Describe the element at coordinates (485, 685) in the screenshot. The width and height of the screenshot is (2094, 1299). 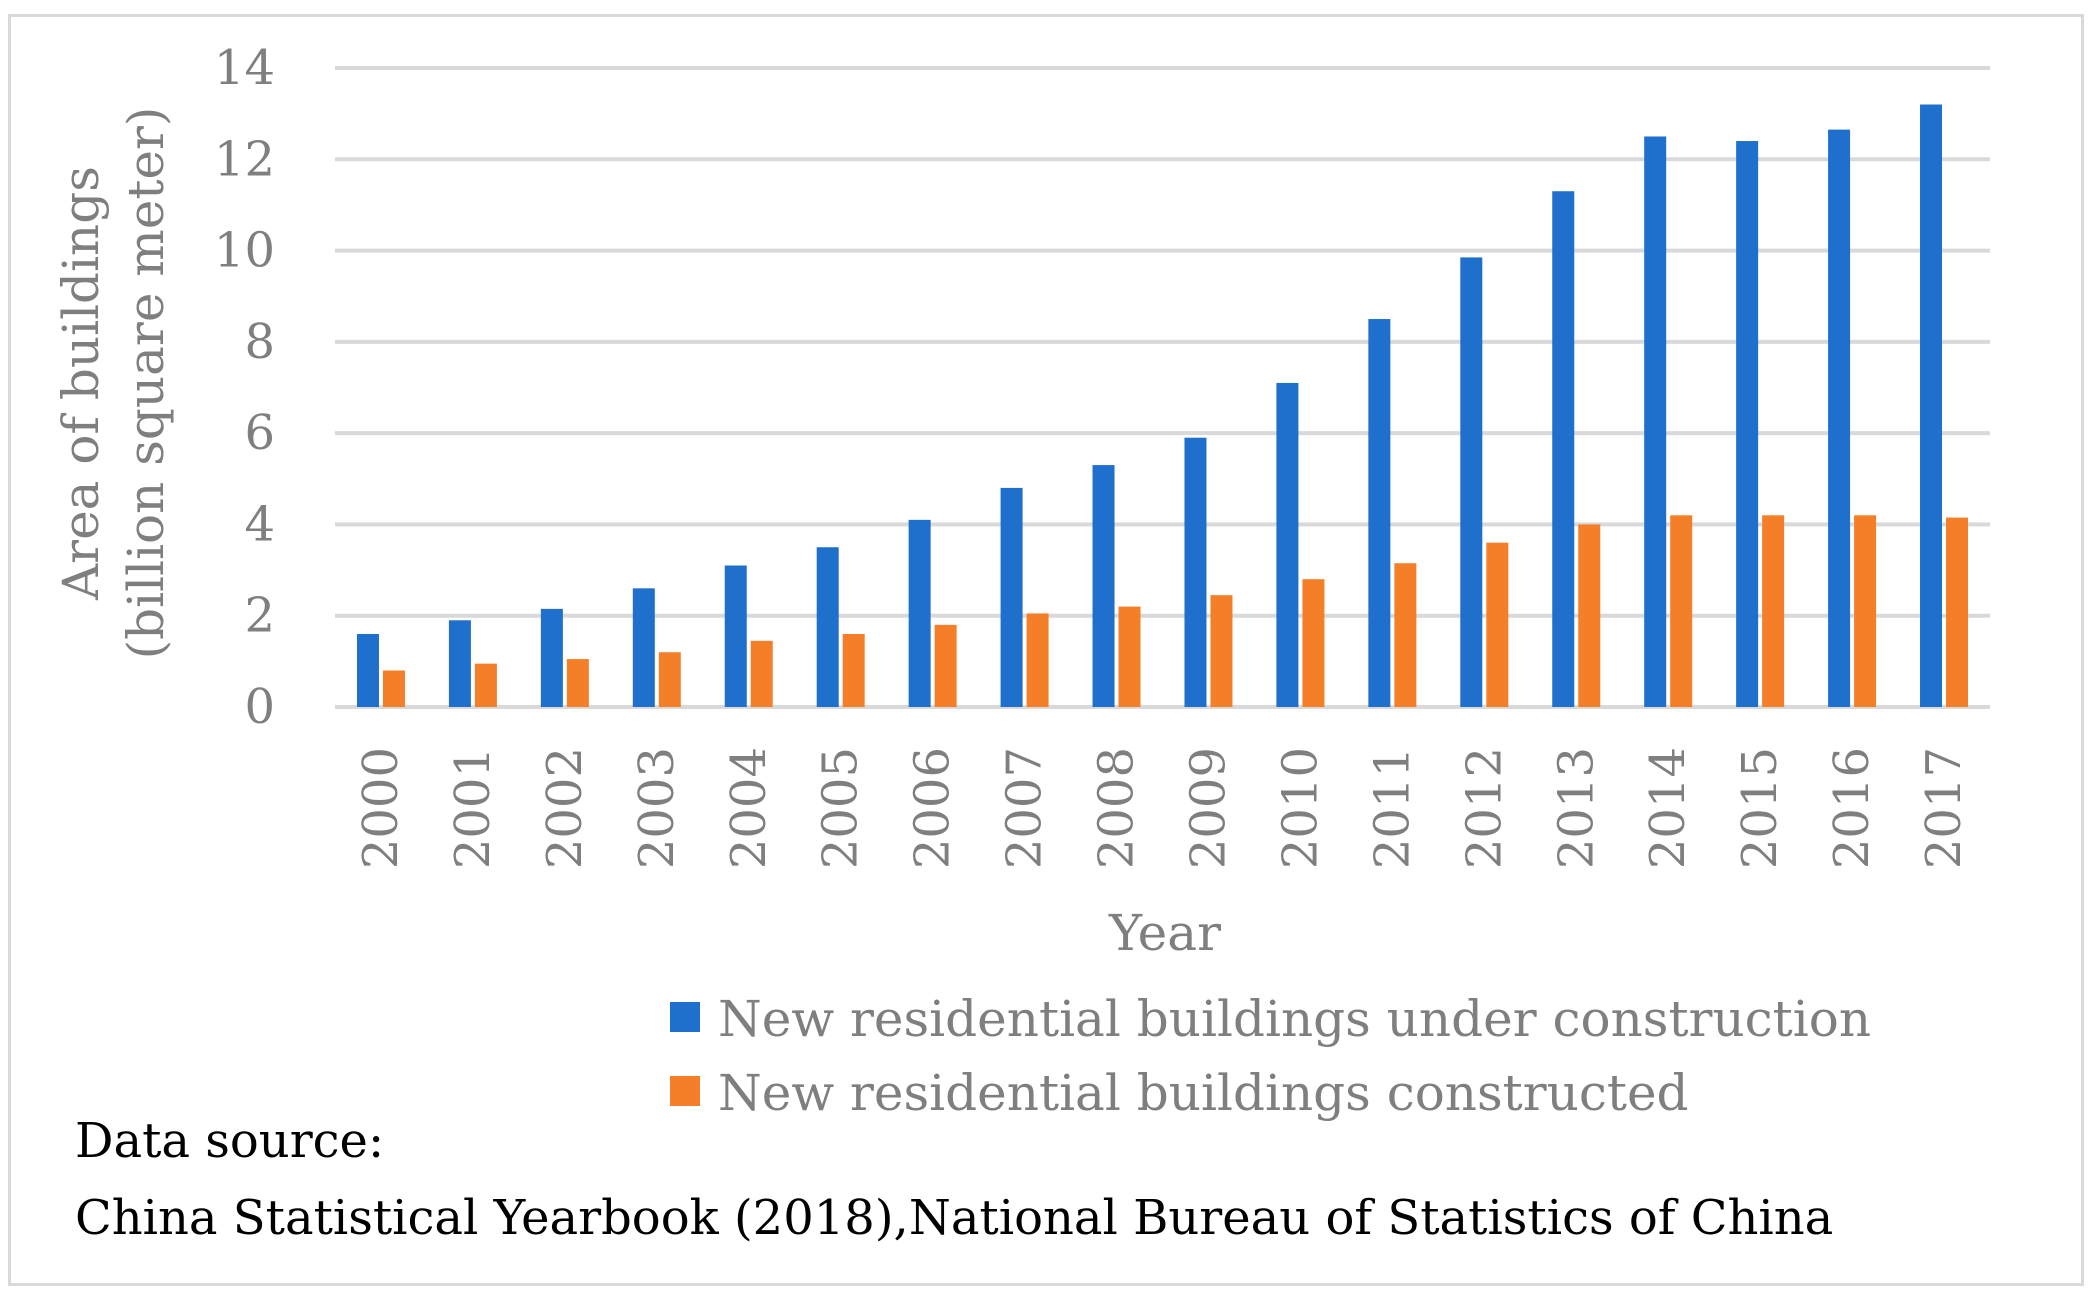
I see `bar-constructed-2001` at that location.